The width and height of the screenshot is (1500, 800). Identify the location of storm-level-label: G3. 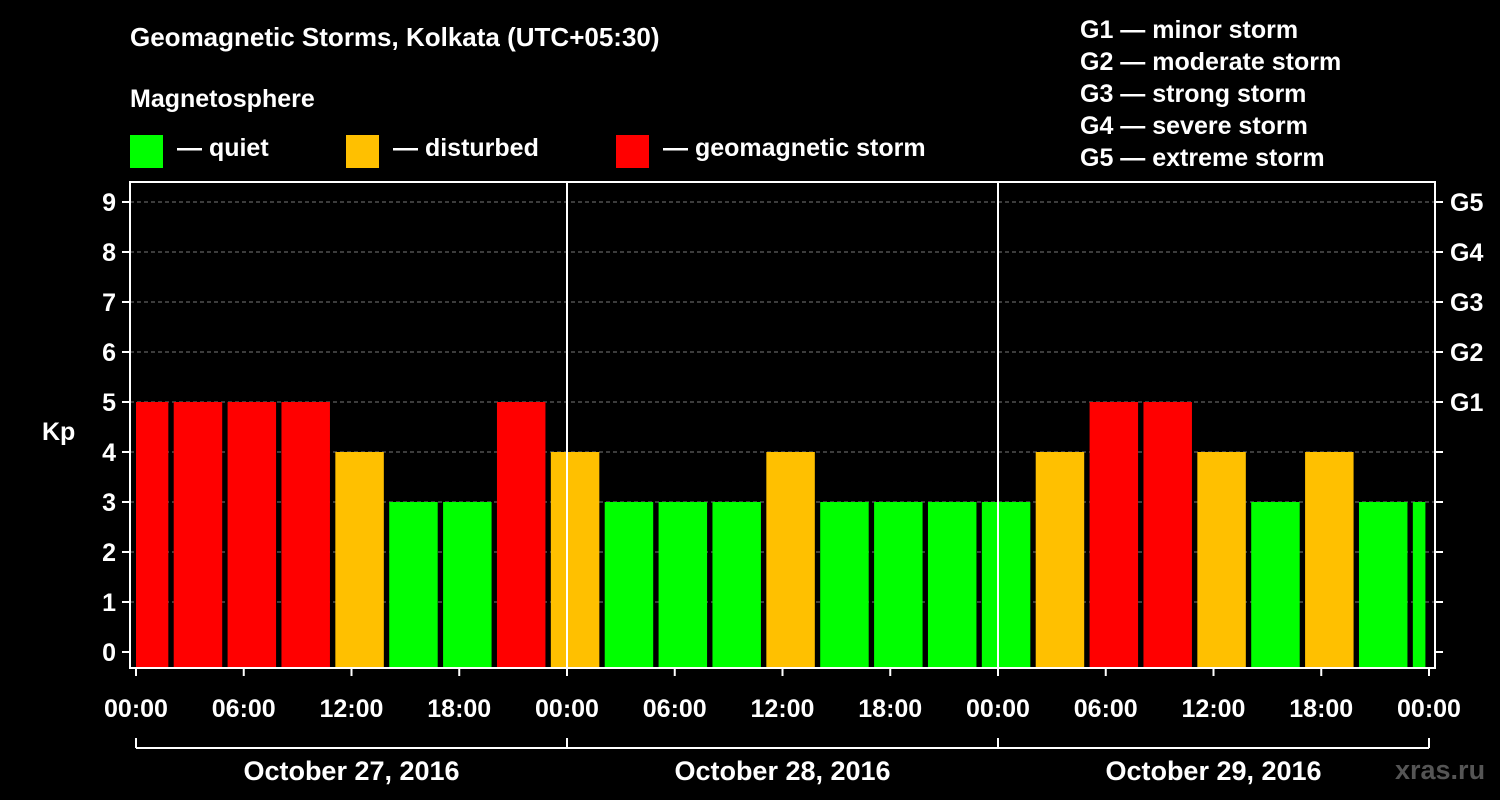
(1466, 303).